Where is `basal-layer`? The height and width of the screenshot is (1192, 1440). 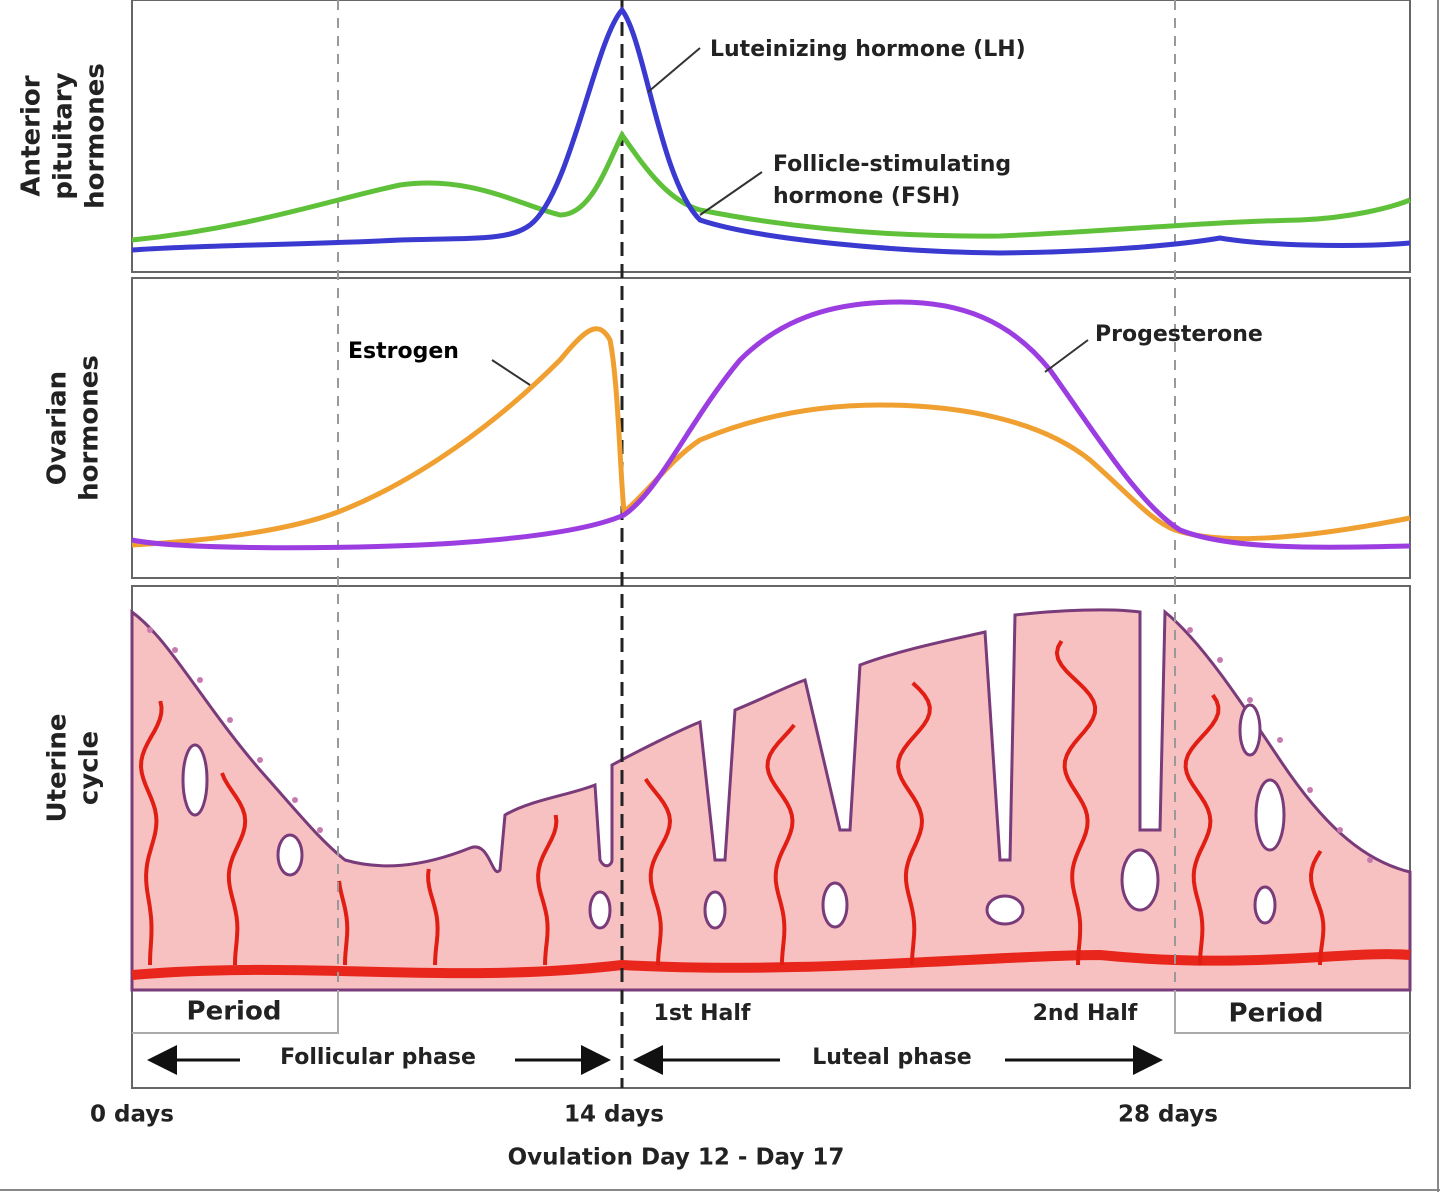
basal-layer is located at coordinates (771, 964).